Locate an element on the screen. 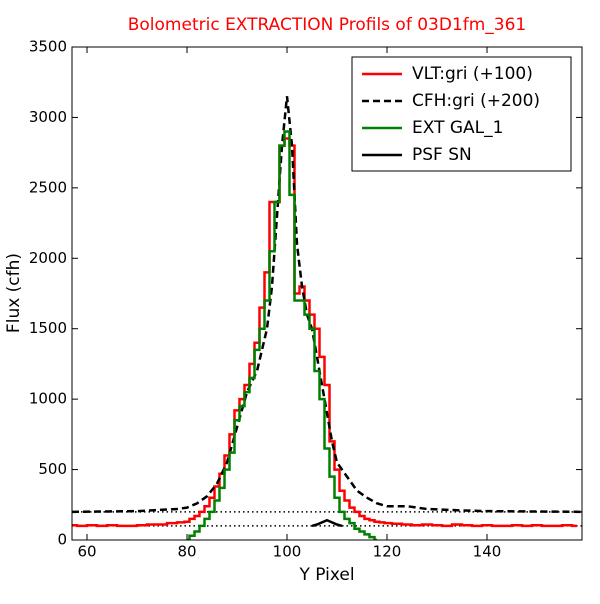 The width and height of the screenshot is (600, 604). legend-label: PSF SN is located at coordinates (442, 155).